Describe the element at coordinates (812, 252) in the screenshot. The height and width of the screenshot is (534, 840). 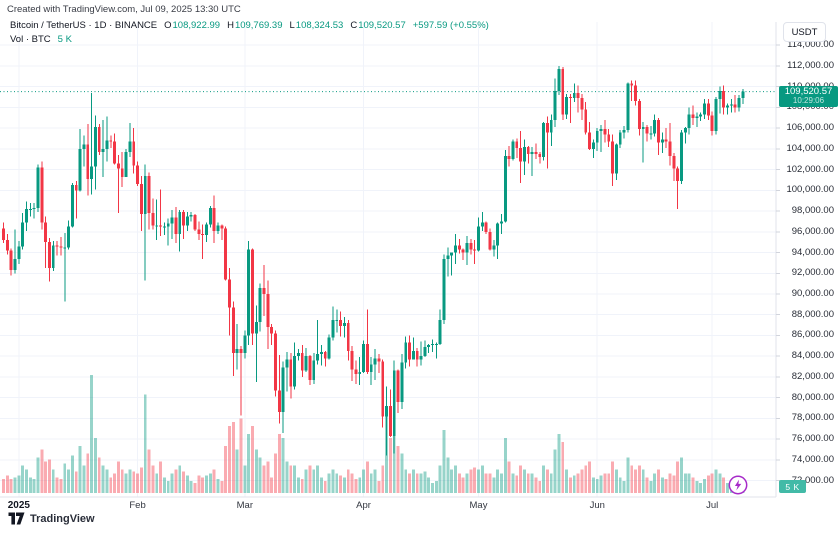
I see `price-tick-label: 94,000.00` at that location.